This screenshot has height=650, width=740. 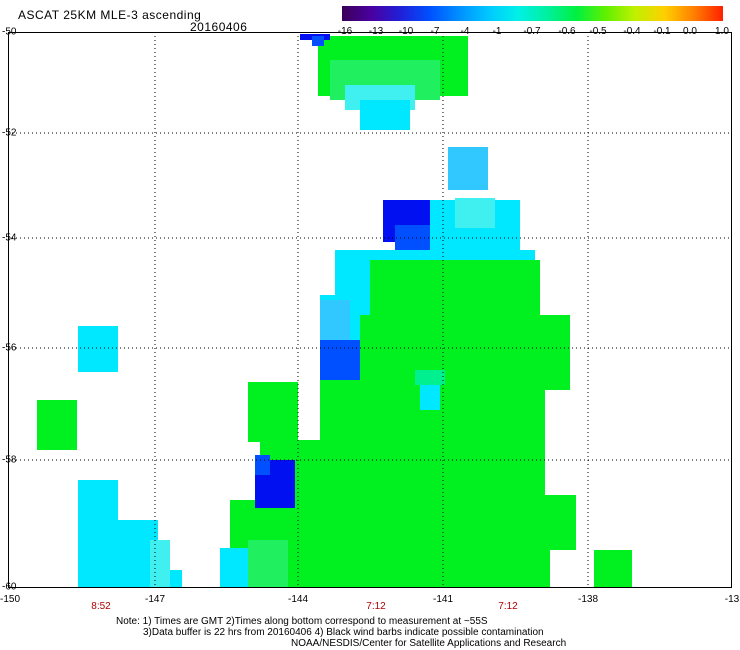 What do you see at coordinates (722, 31) in the screenshot?
I see `colorbar-tick-label: 1.0` at bounding box center [722, 31].